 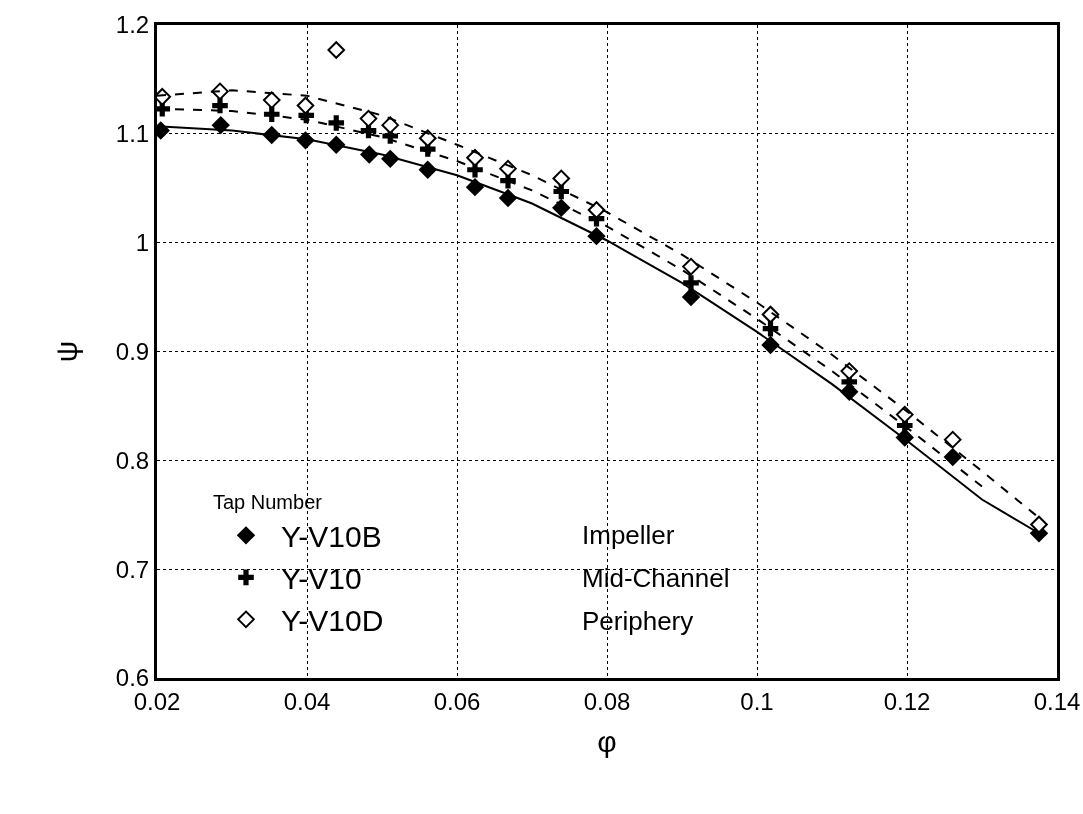 I want to click on y-tick-label: 0.8, so click(x=132, y=460).